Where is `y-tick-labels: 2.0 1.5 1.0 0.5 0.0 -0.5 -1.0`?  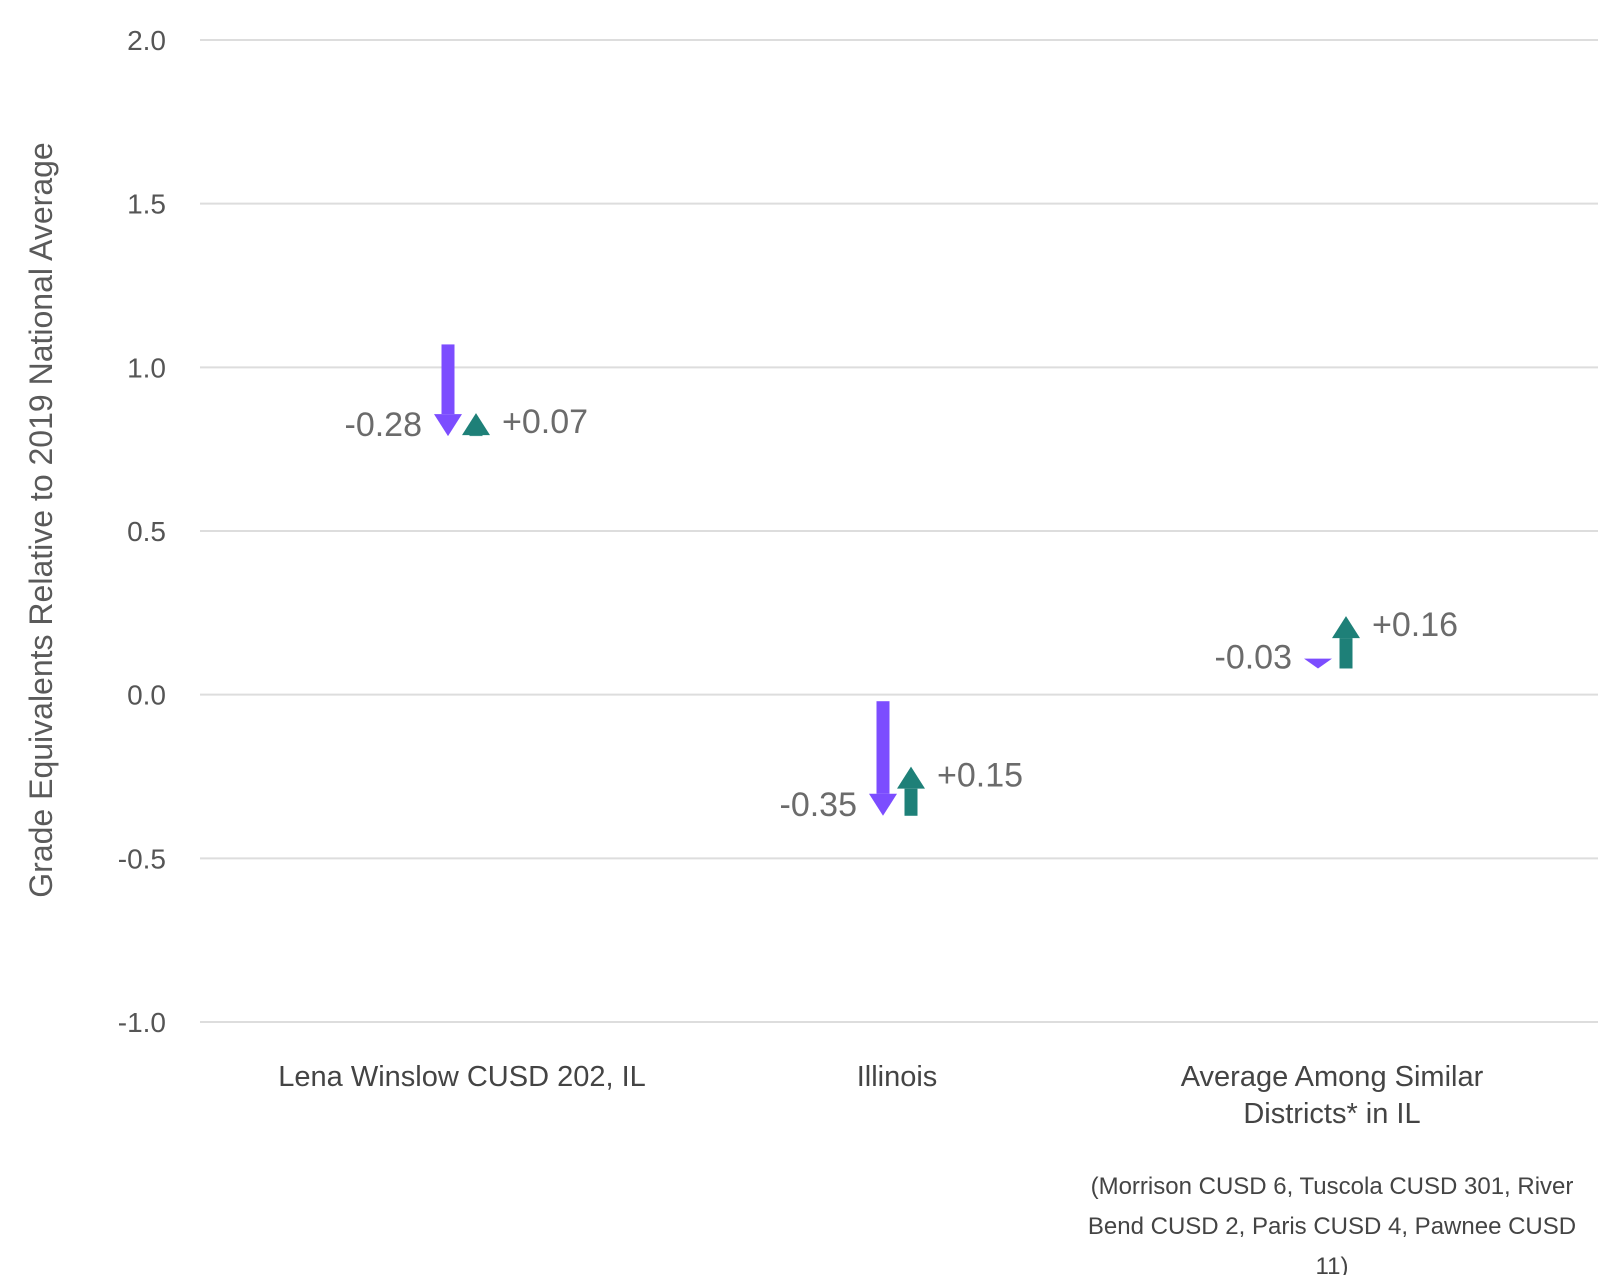 y-tick-labels: 2.0 1.5 1.0 0.5 0.0 -0.5 -1.0 is located at coordinates (142, 531).